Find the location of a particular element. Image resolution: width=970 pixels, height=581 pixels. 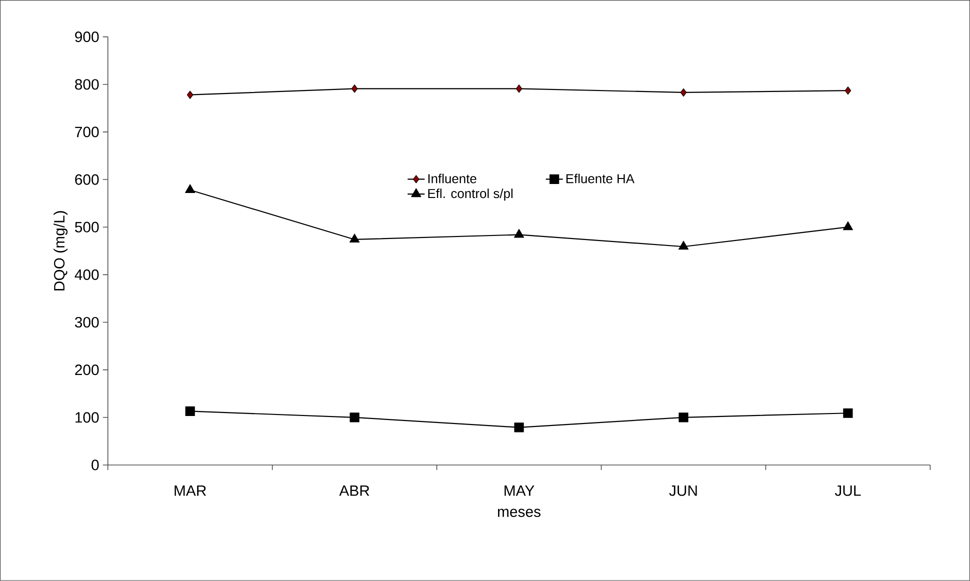

y-tick-label: 0 is located at coordinates (95, 465).